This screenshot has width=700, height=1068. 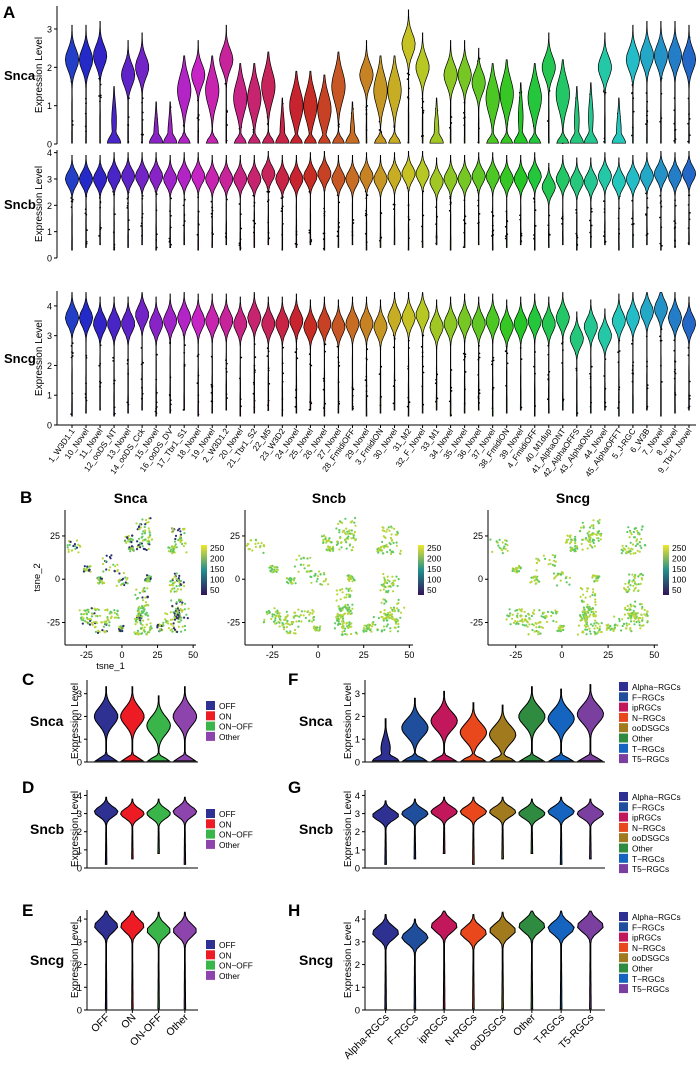 I want to click on y-tick-label: 4, so click(x=79, y=920).